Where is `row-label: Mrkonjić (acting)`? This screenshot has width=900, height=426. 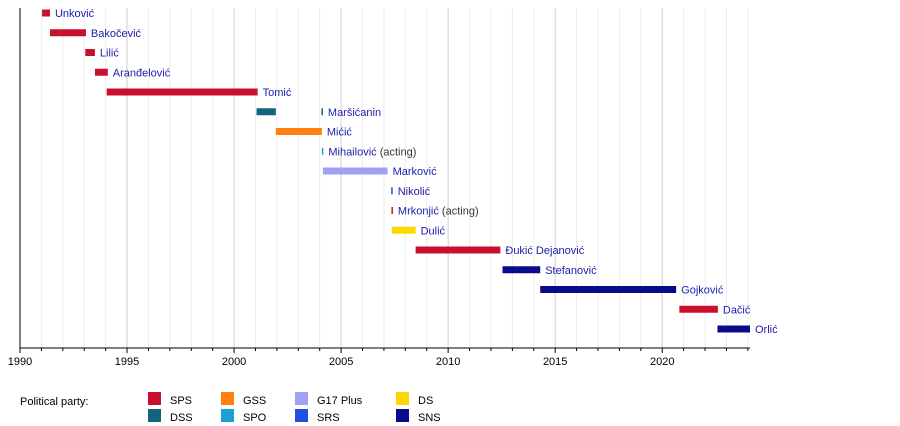 row-label: Mrkonjić (acting) is located at coordinates (438, 212).